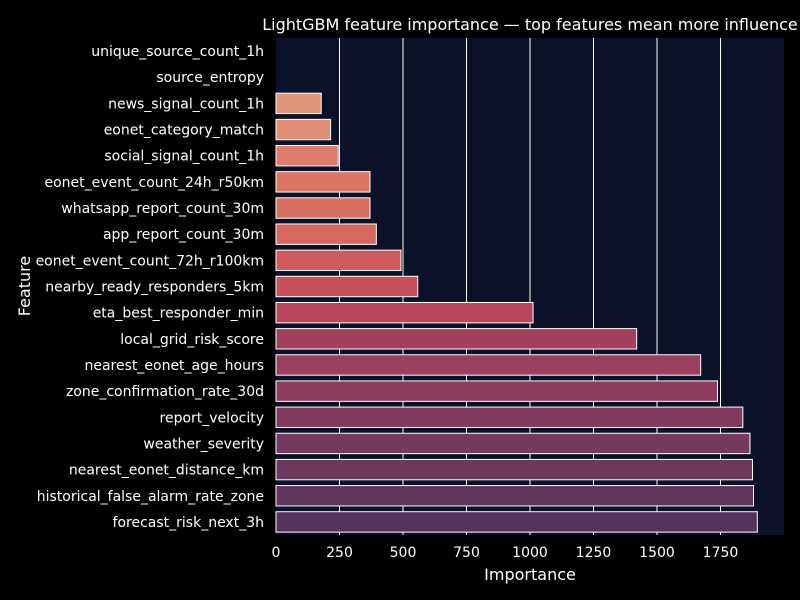 The image size is (800, 600). I want to click on x-tick-label: 250, so click(339, 553).